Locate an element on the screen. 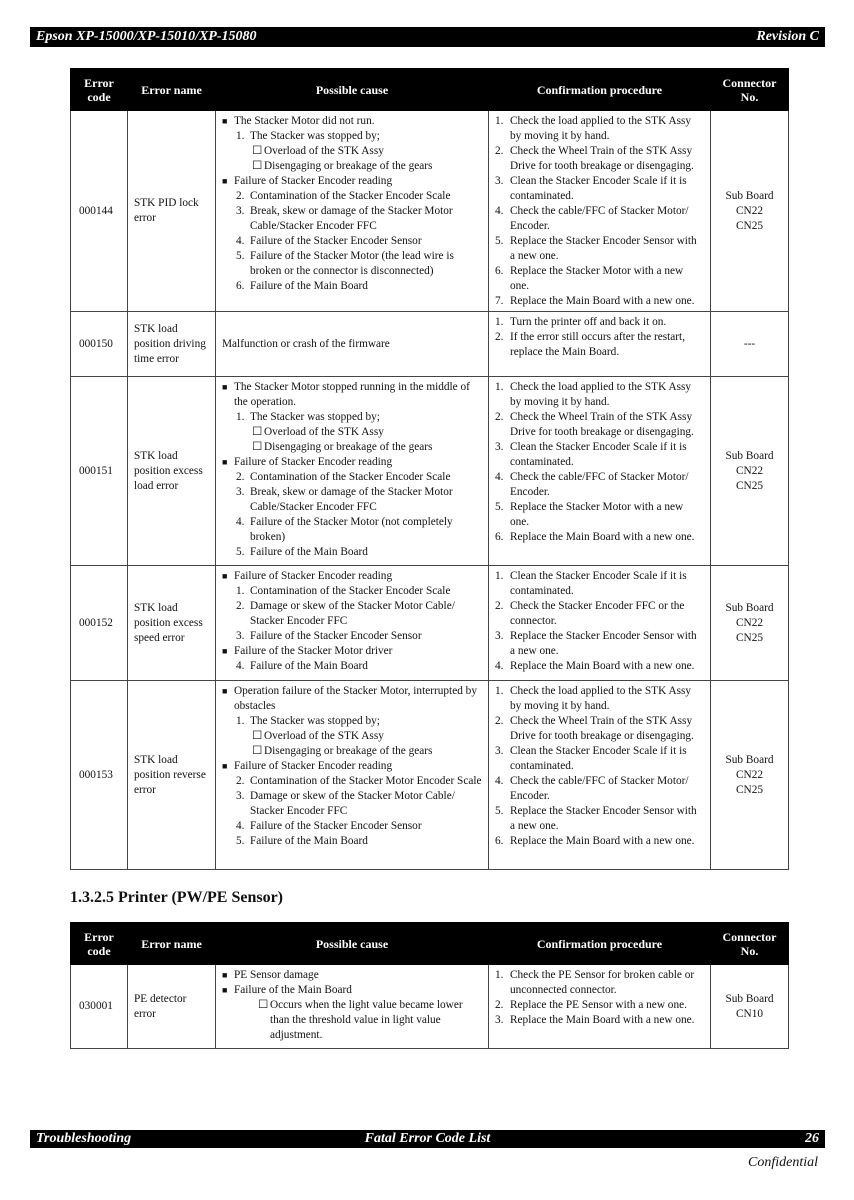  column-header: Error name is located at coordinates (171, 89).